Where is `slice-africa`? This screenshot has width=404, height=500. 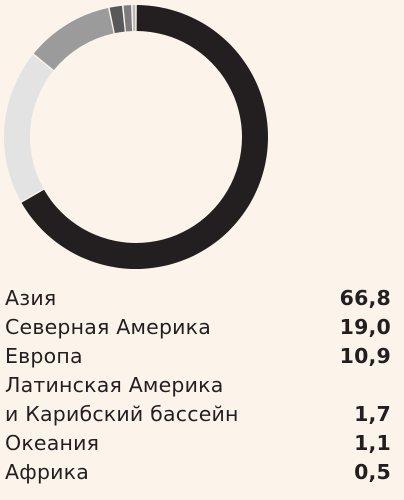 slice-africa is located at coordinates (134, 18).